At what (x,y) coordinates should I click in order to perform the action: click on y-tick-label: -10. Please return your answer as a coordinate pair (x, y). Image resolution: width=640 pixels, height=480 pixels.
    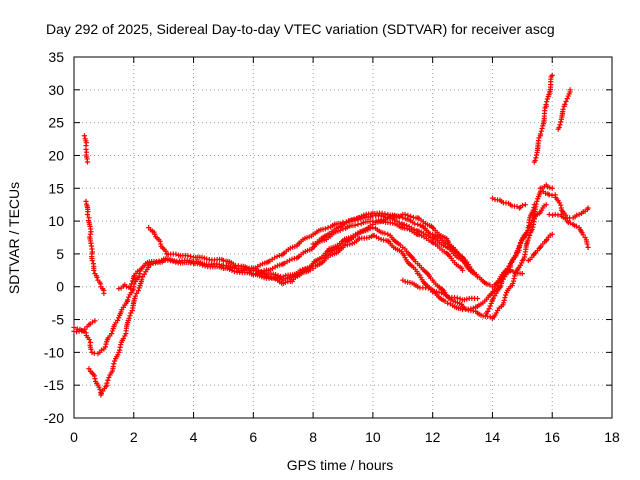
    Looking at the image, I should click on (54, 352).